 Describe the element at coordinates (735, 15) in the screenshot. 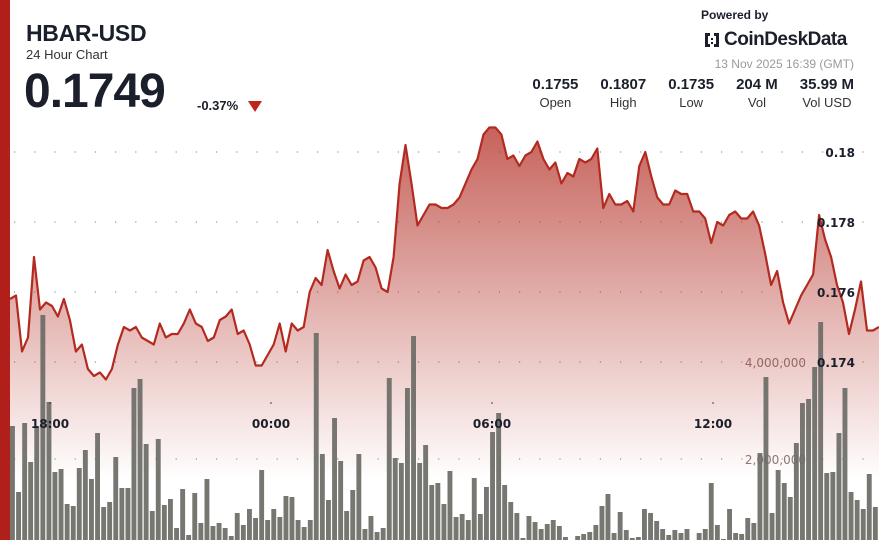

I see `powered-by-label: Powered by` at that location.